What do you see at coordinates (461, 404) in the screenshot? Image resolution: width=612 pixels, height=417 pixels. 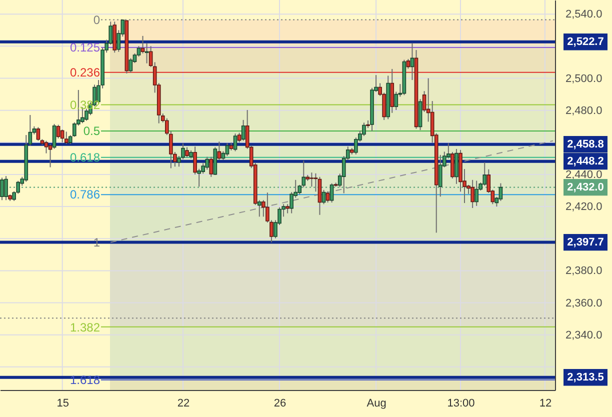 I see `x-tick-label: 13:00` at bounding box center [461, 404].